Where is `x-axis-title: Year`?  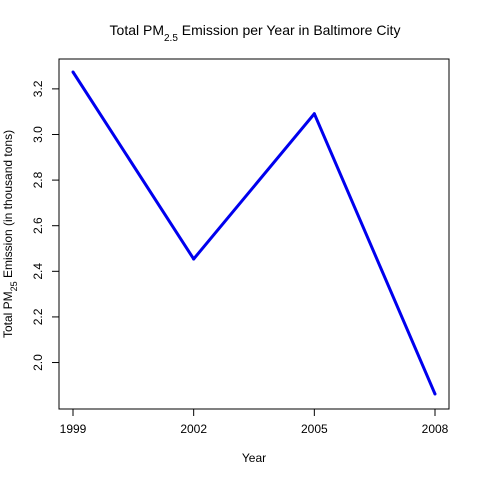 x-axis-title: Year is located at coordinates (254, 458).